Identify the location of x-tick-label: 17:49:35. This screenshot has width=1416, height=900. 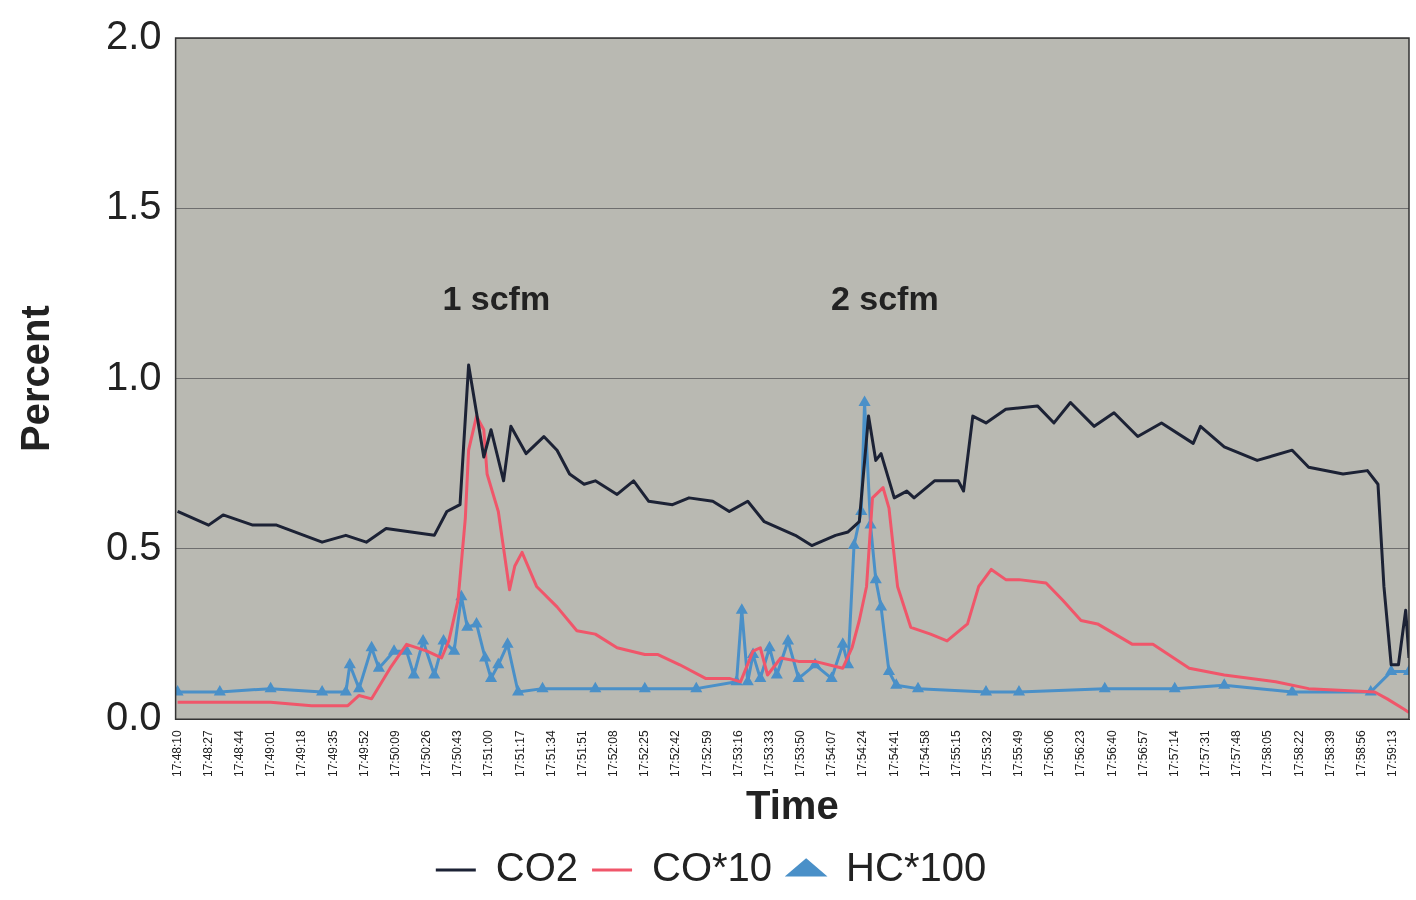
(332, 753).